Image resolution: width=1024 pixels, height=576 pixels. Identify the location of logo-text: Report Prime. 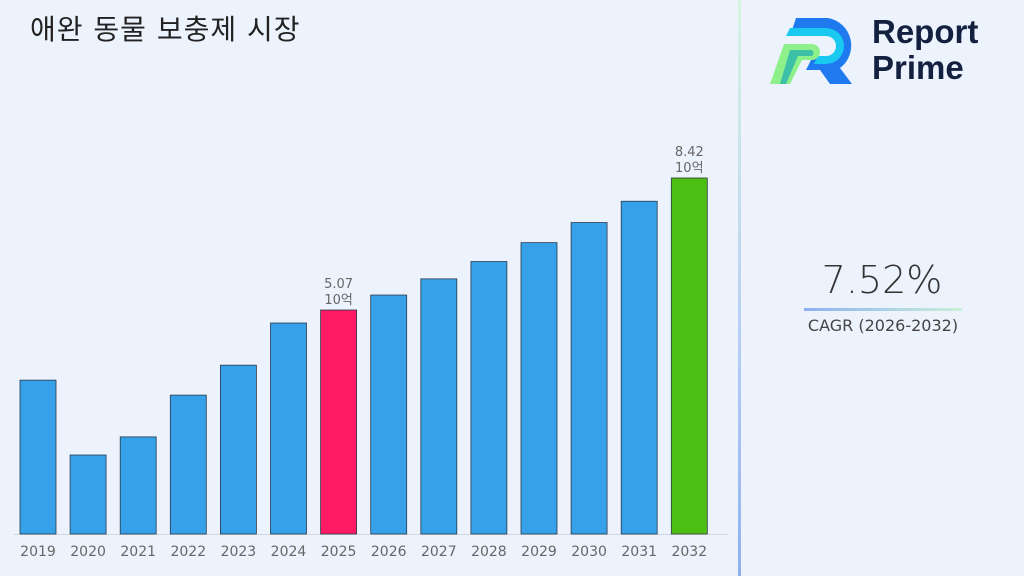
(925, 50).